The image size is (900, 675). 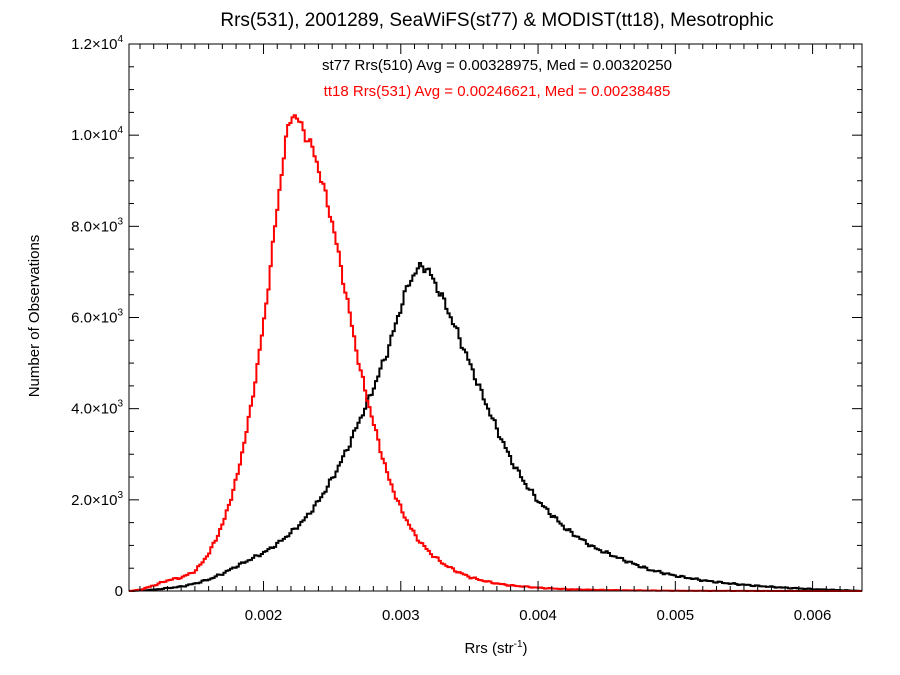 What do you see at coordinates (94, 409) in the screenshot?
I see `y-tick-label-base: 4.0×10` at bounding box center [94, 409].